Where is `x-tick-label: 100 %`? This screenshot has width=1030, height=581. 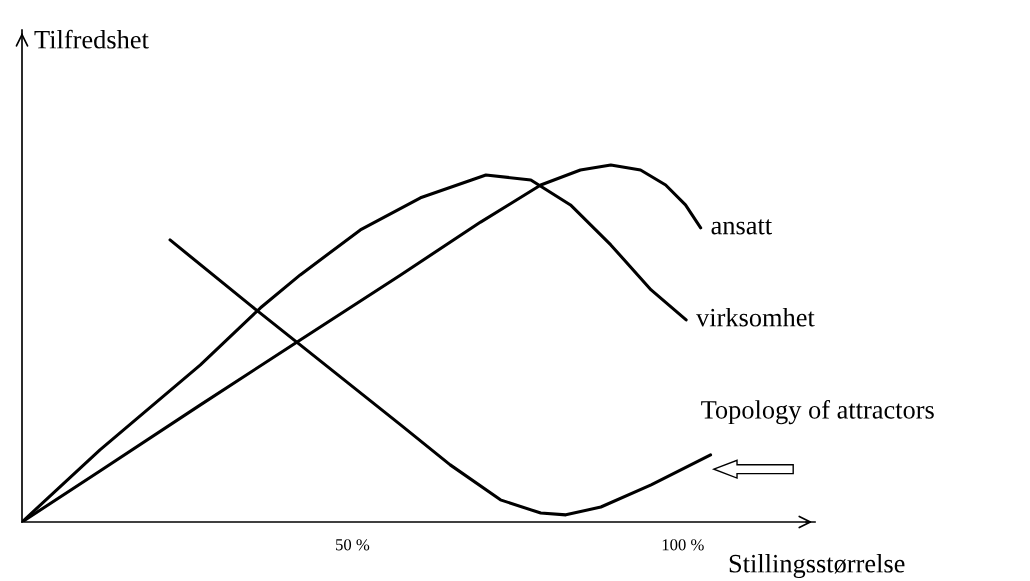
x-tick-label: 100 % is located at coordinates (683, 545).